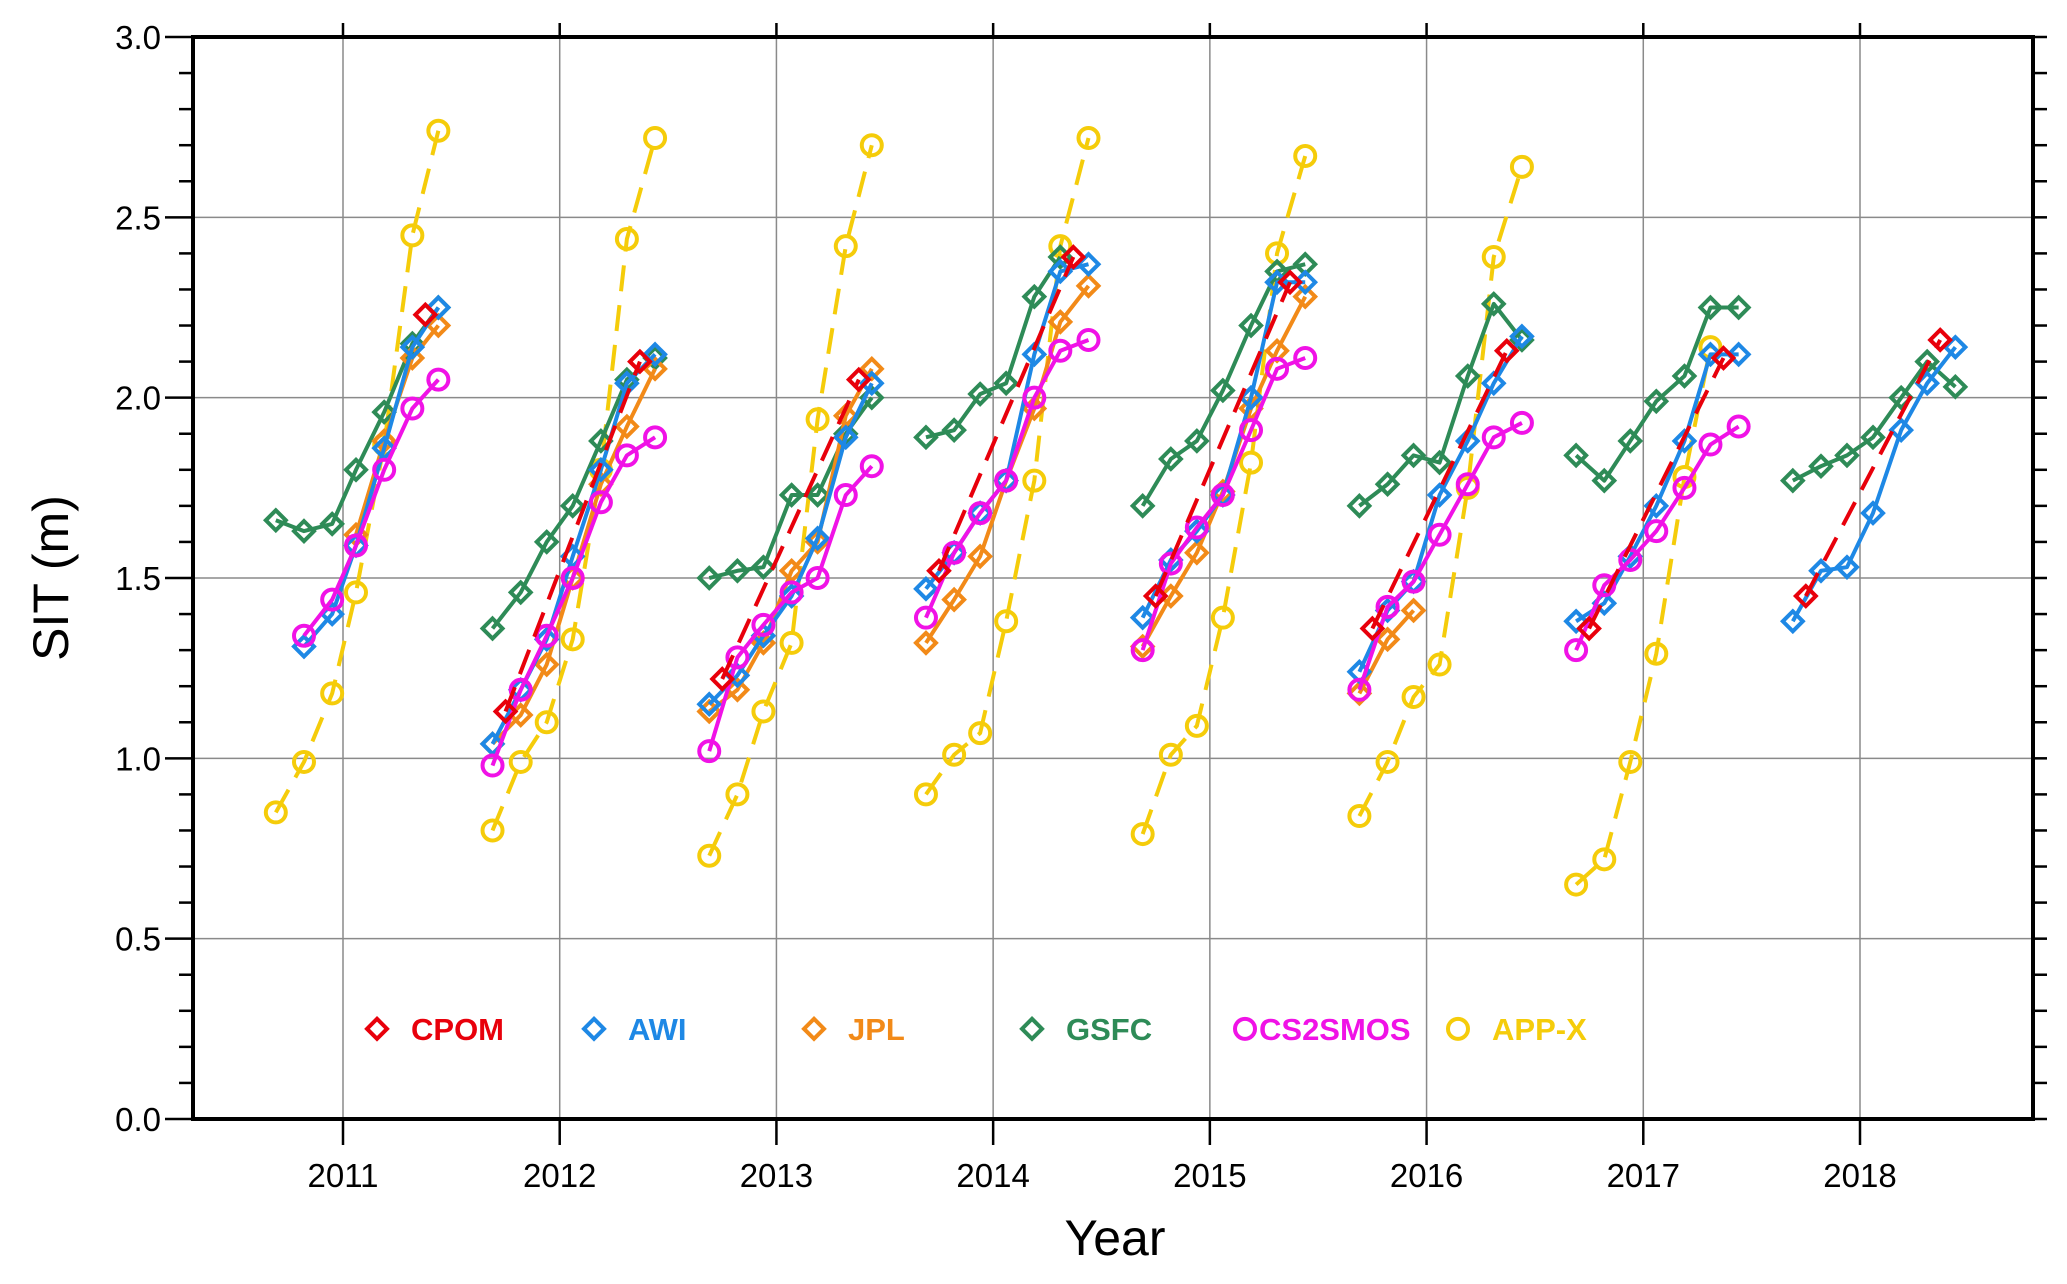 This screenshot has width=2067, height=1284. Describe the element at coordinates (776, 1175) in the screenshot. I see `x-tick-label: 2013` at that location.